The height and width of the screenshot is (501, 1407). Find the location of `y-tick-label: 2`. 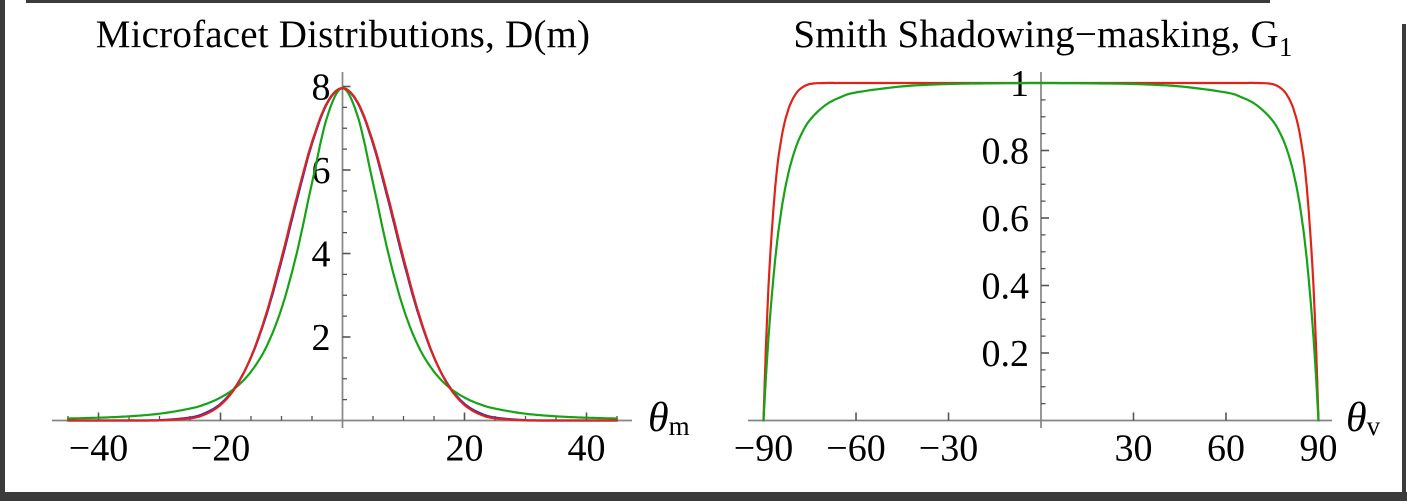

y-tick-label: 2 is located at coordinates (321, 338).